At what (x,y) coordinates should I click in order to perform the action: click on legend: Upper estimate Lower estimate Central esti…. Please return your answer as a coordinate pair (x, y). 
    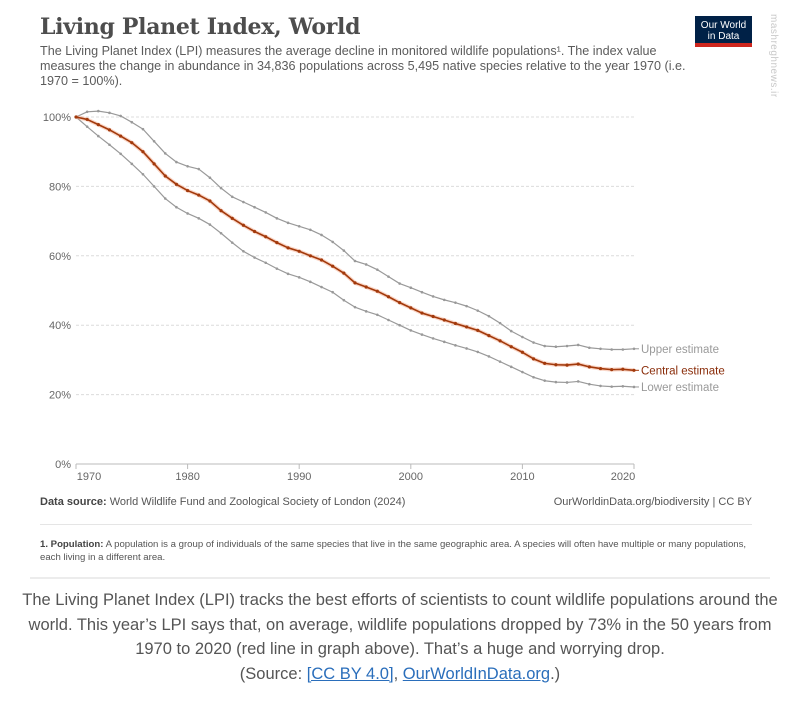
    Looking at the image, I should click on (679, 369).